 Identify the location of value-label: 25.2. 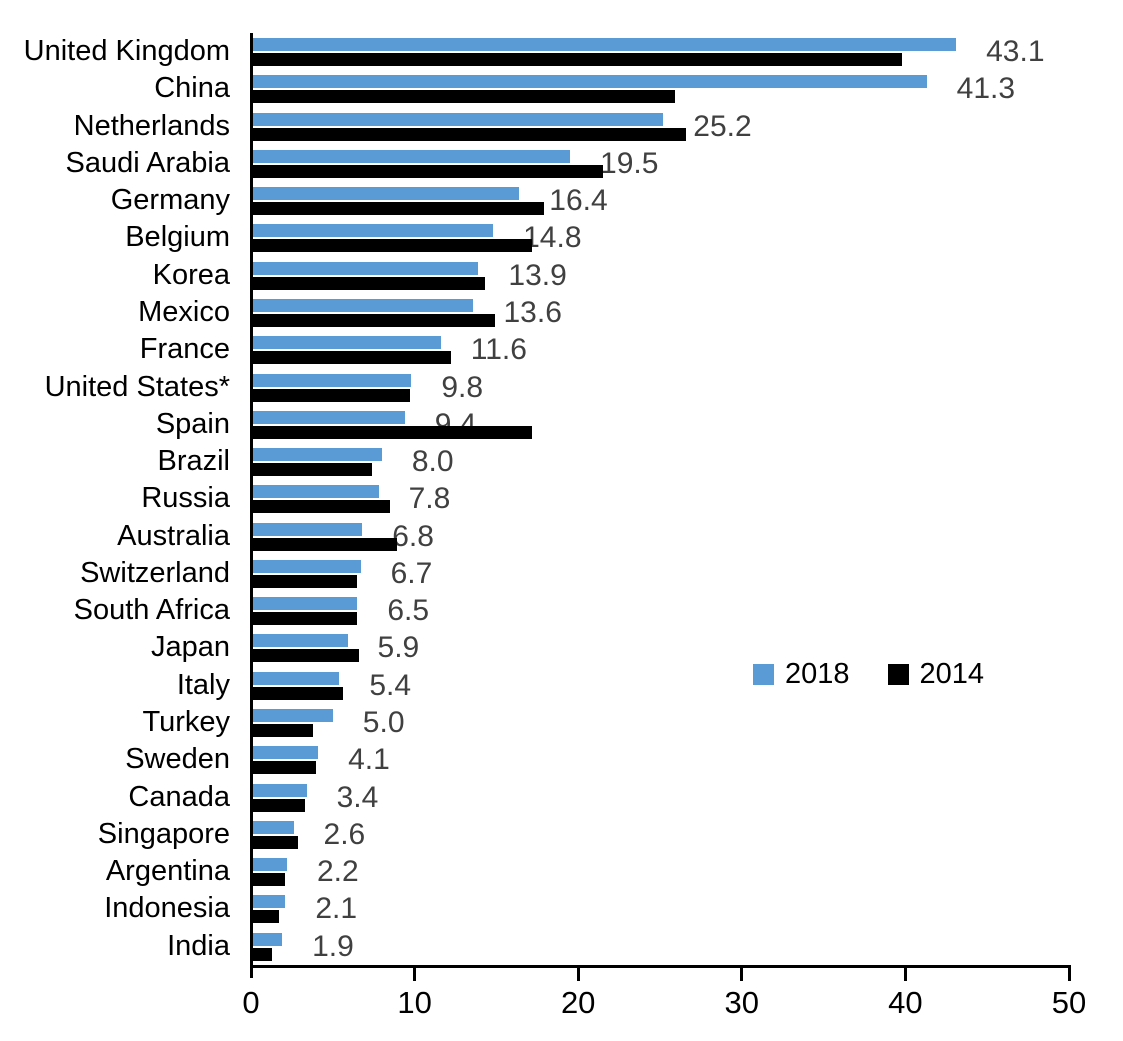
(722, 126).